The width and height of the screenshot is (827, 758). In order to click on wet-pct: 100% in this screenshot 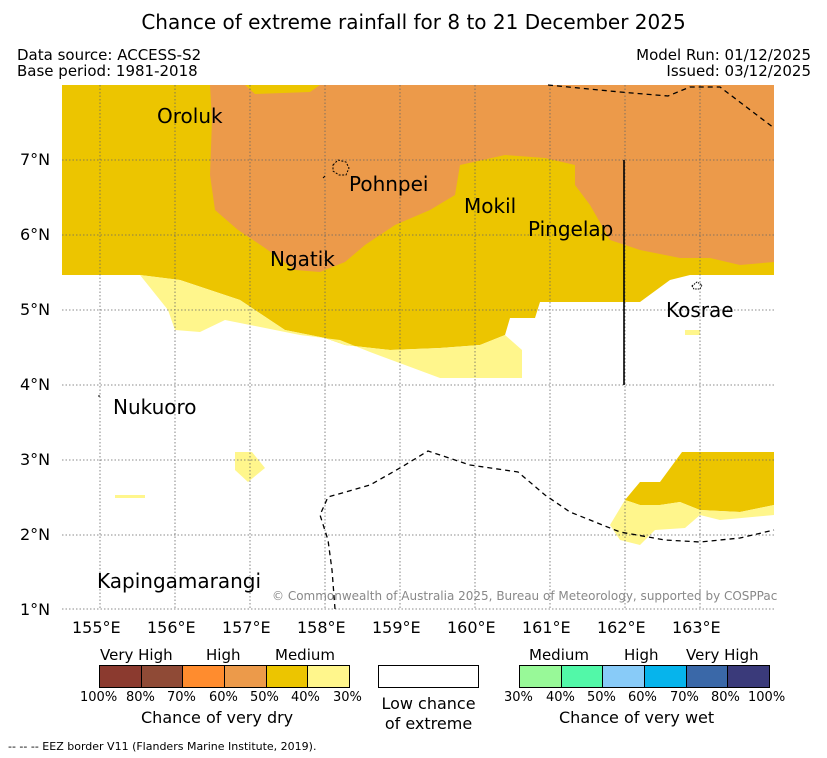, I will do `click(767, 697)`.